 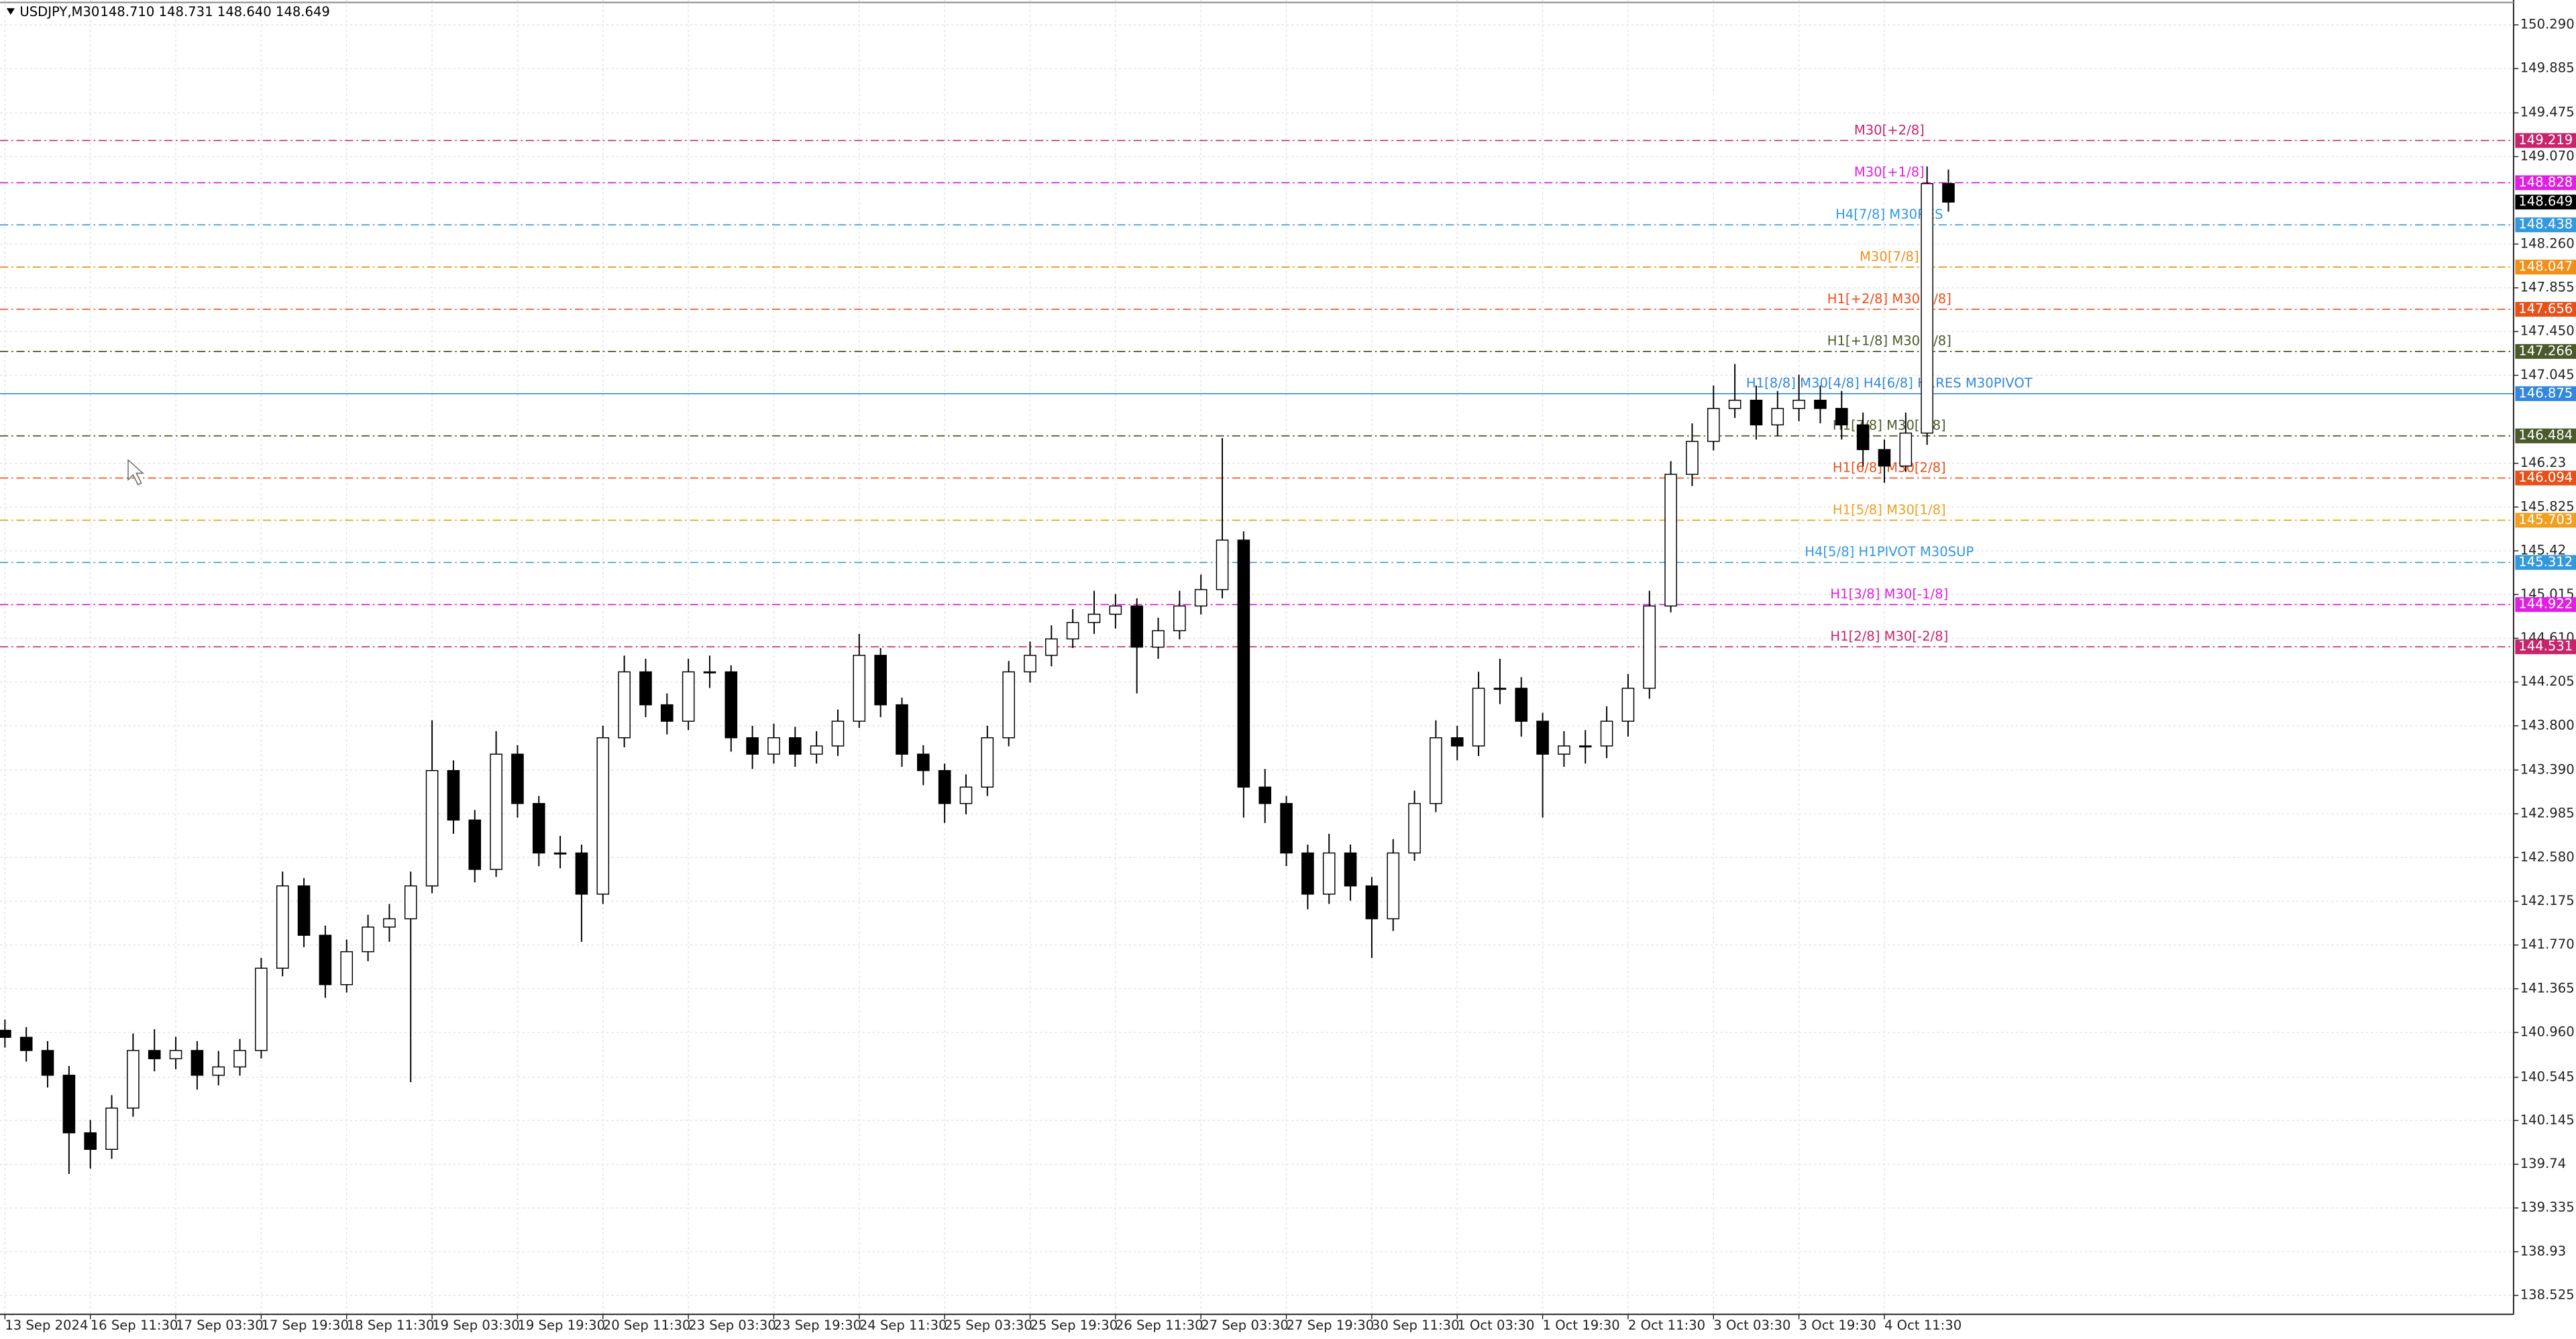 I want to click on level-price: 149.219, so click(x=2545, y=140).